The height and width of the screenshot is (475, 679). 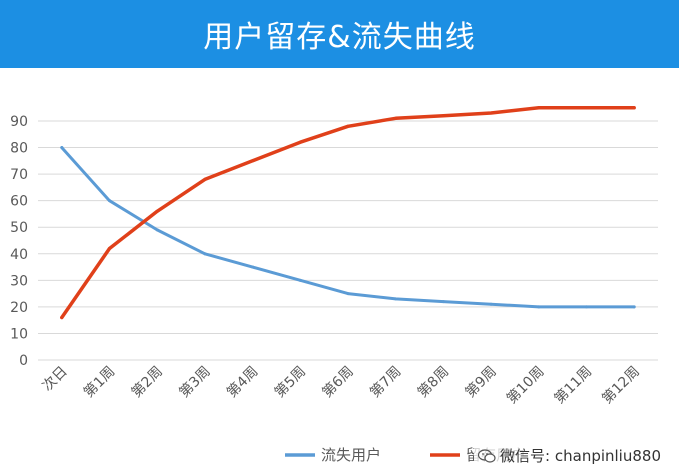 I want to click on y-tick-label: 20, so click(x=19, y=308).